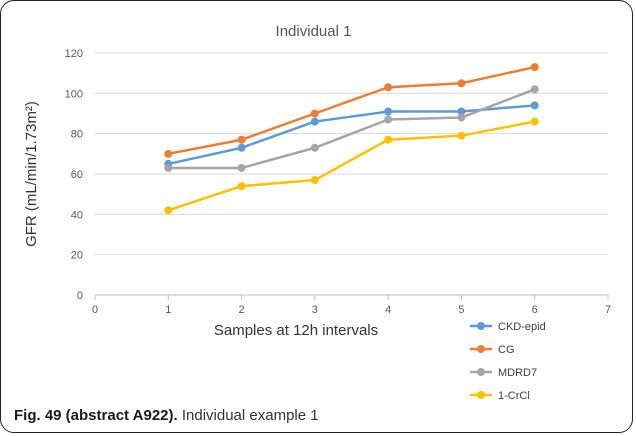  Describe the element at coordinates (296, 330) in the screenshot. I see `x-axis-label: Samples at 12h intervals` at that location.